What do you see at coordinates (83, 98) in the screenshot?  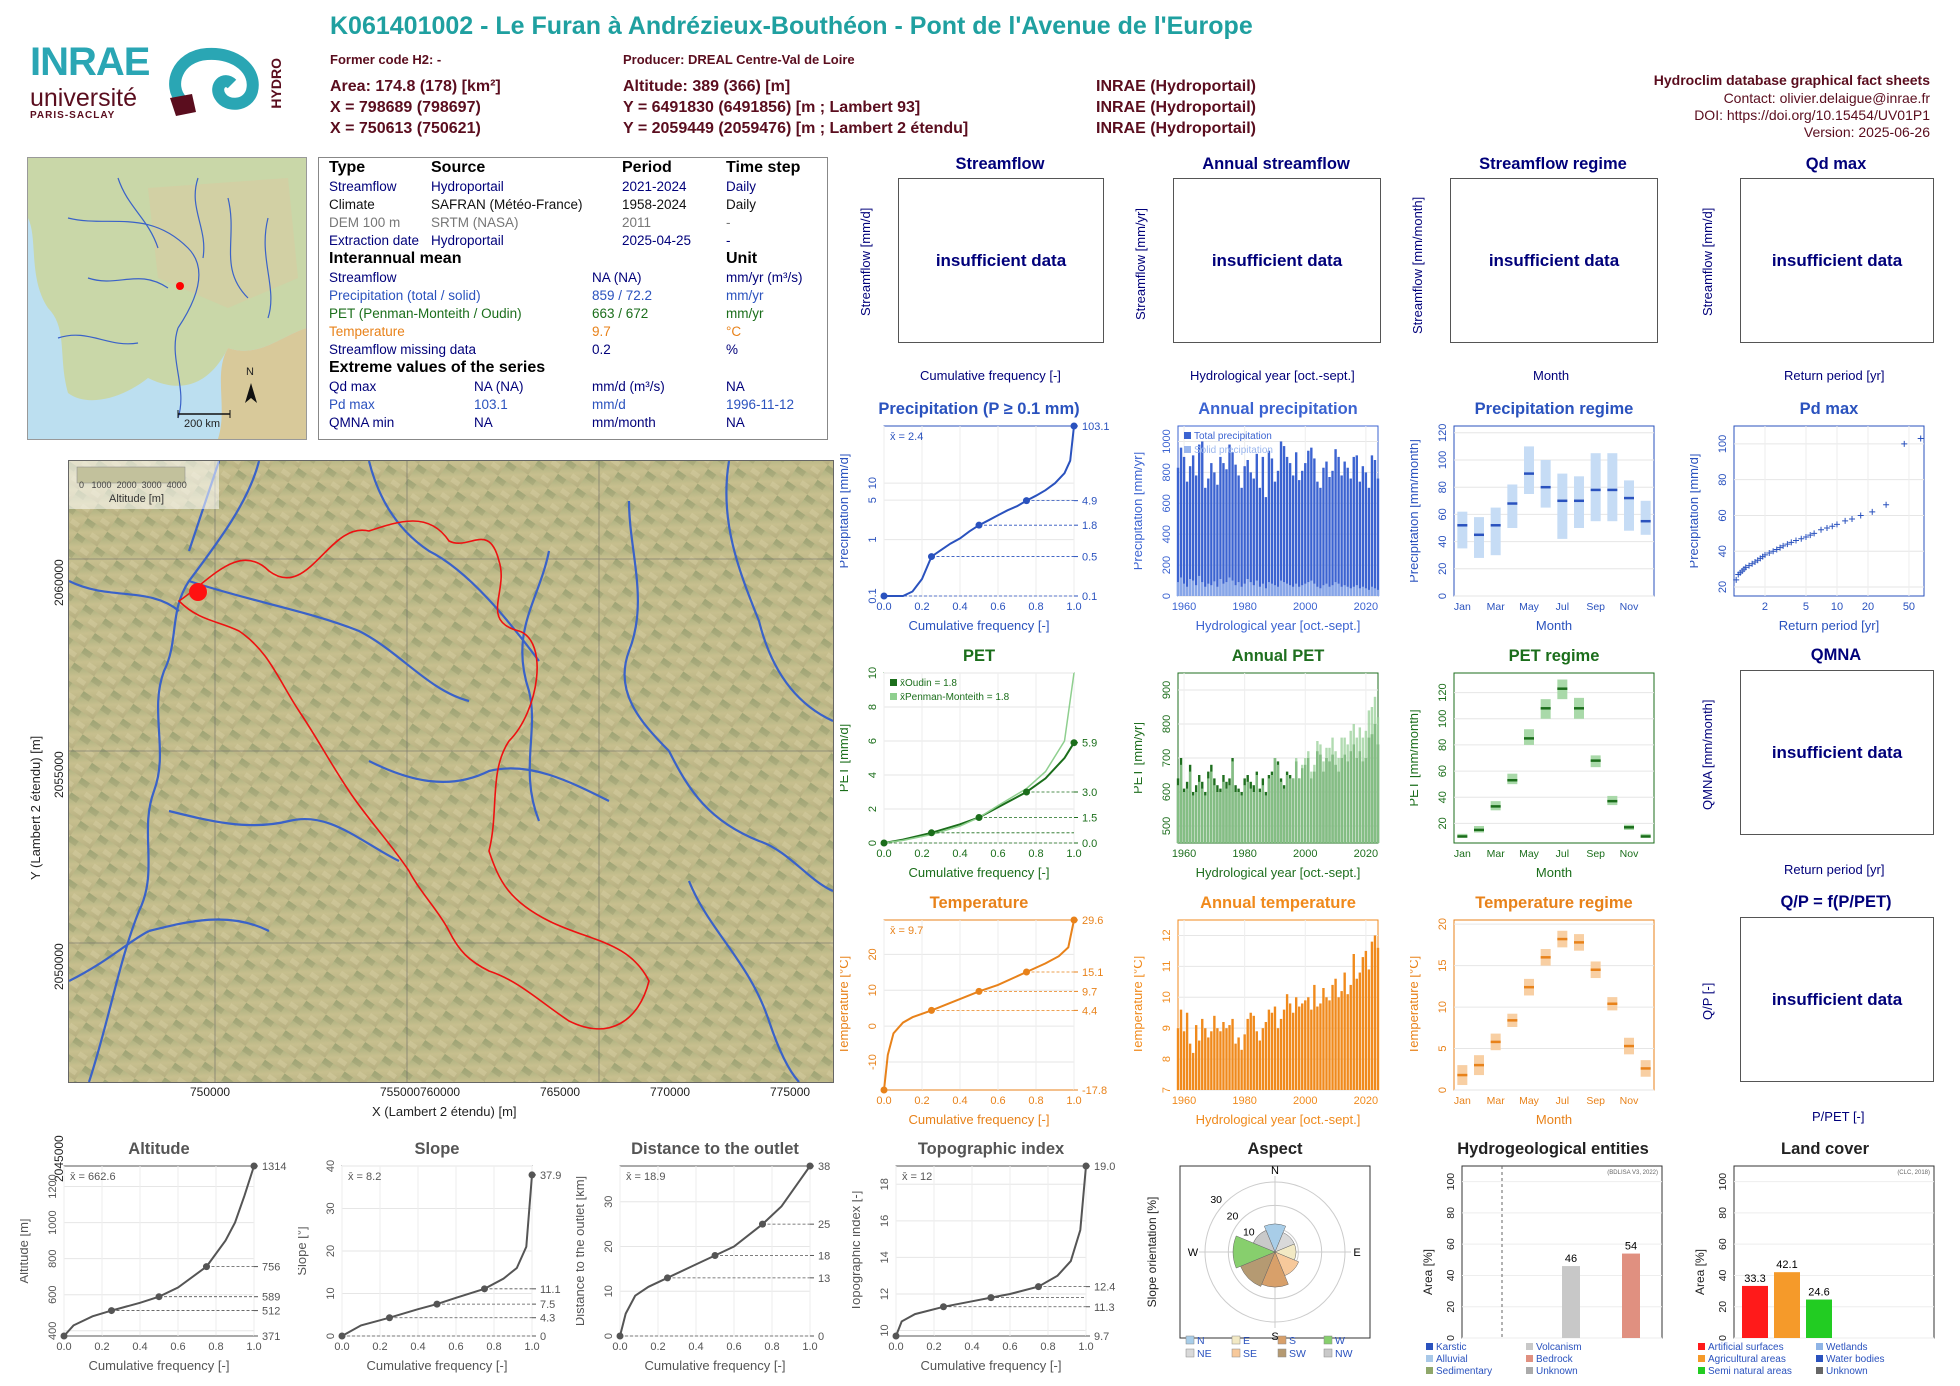 I see `universite-logo: université` at bounding box center [83, 98].